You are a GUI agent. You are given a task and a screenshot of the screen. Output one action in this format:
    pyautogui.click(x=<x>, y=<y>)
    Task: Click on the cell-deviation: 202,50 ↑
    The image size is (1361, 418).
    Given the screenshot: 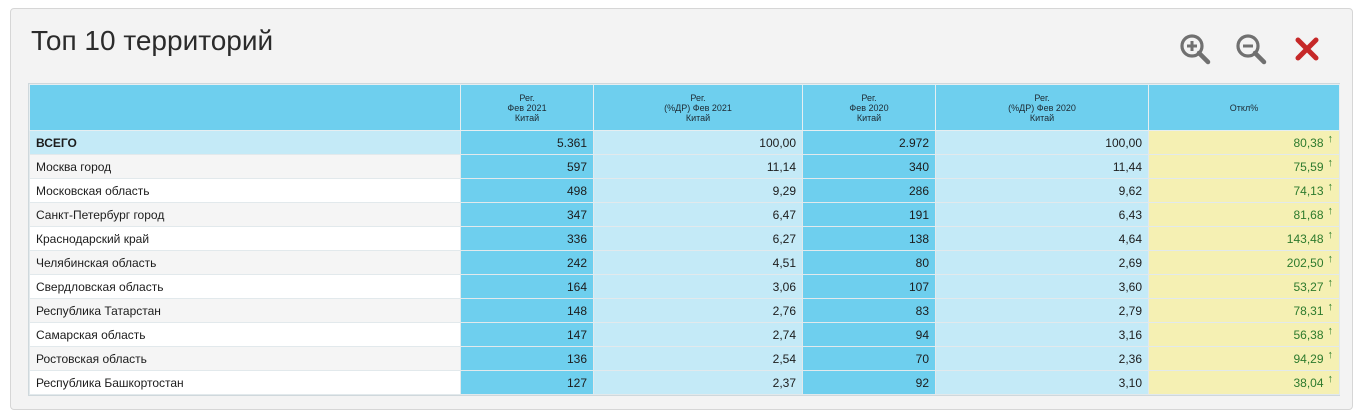 What is the action you would take?
    pyautogui.click(x=1244, y=262)
    